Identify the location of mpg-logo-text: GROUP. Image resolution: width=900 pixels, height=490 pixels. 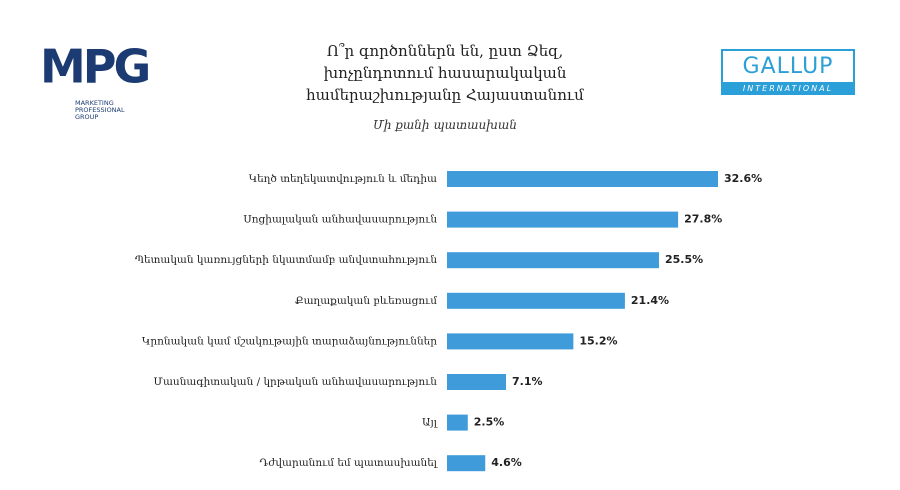
(86, 117).